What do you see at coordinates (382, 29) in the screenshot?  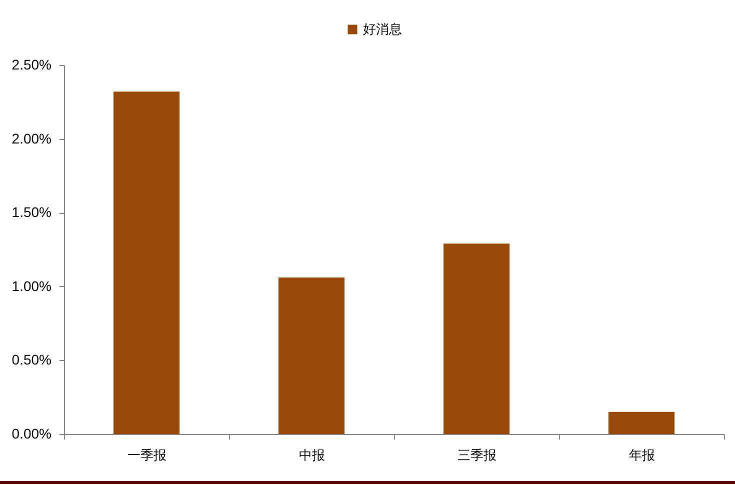 I see `legend-label: 好消息` at bounding box center [382, 29].